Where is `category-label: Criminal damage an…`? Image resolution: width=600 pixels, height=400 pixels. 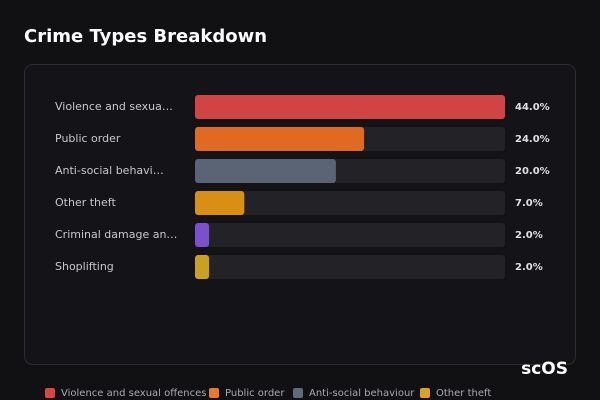
category-label: Criminal damage an… is located at coordinates (116, 234).